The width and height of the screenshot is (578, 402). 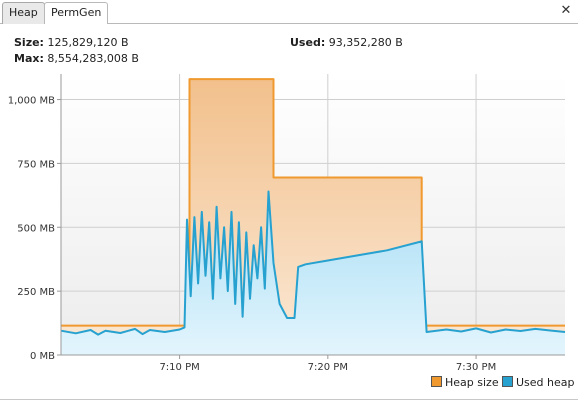 What do you see at coordinates (289, 12) in the screenshot?
I see `tab-bar: Heap PermGen ✕` at bounding box center [289, 12].